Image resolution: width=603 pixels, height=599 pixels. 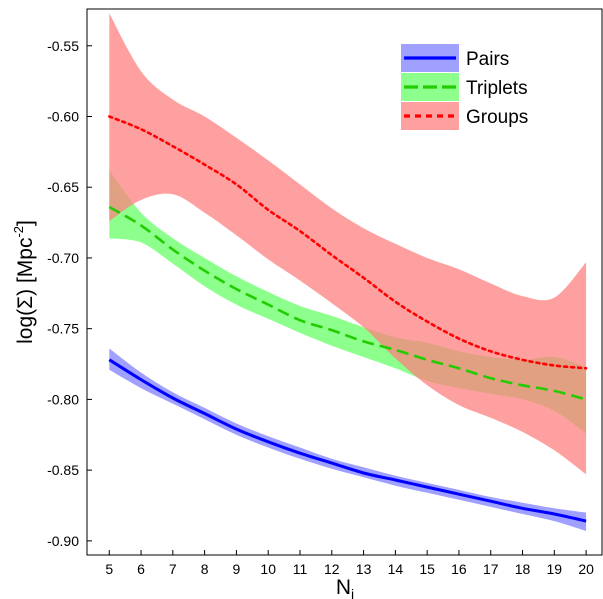 I want to click on y-axis-title-sup: -2, so click(x=18, y=232).